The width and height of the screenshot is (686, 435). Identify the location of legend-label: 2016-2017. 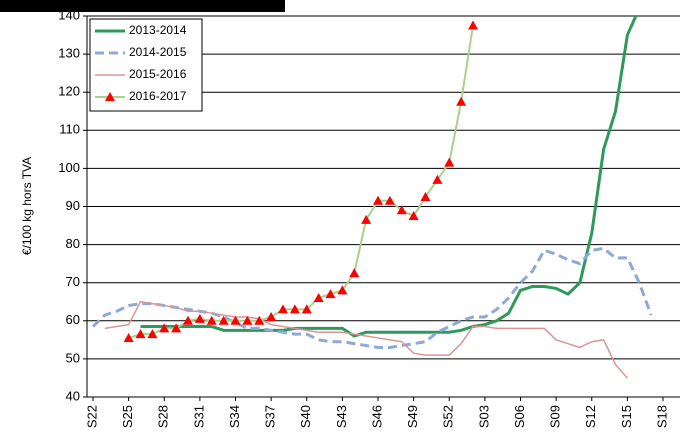
(158, 96).